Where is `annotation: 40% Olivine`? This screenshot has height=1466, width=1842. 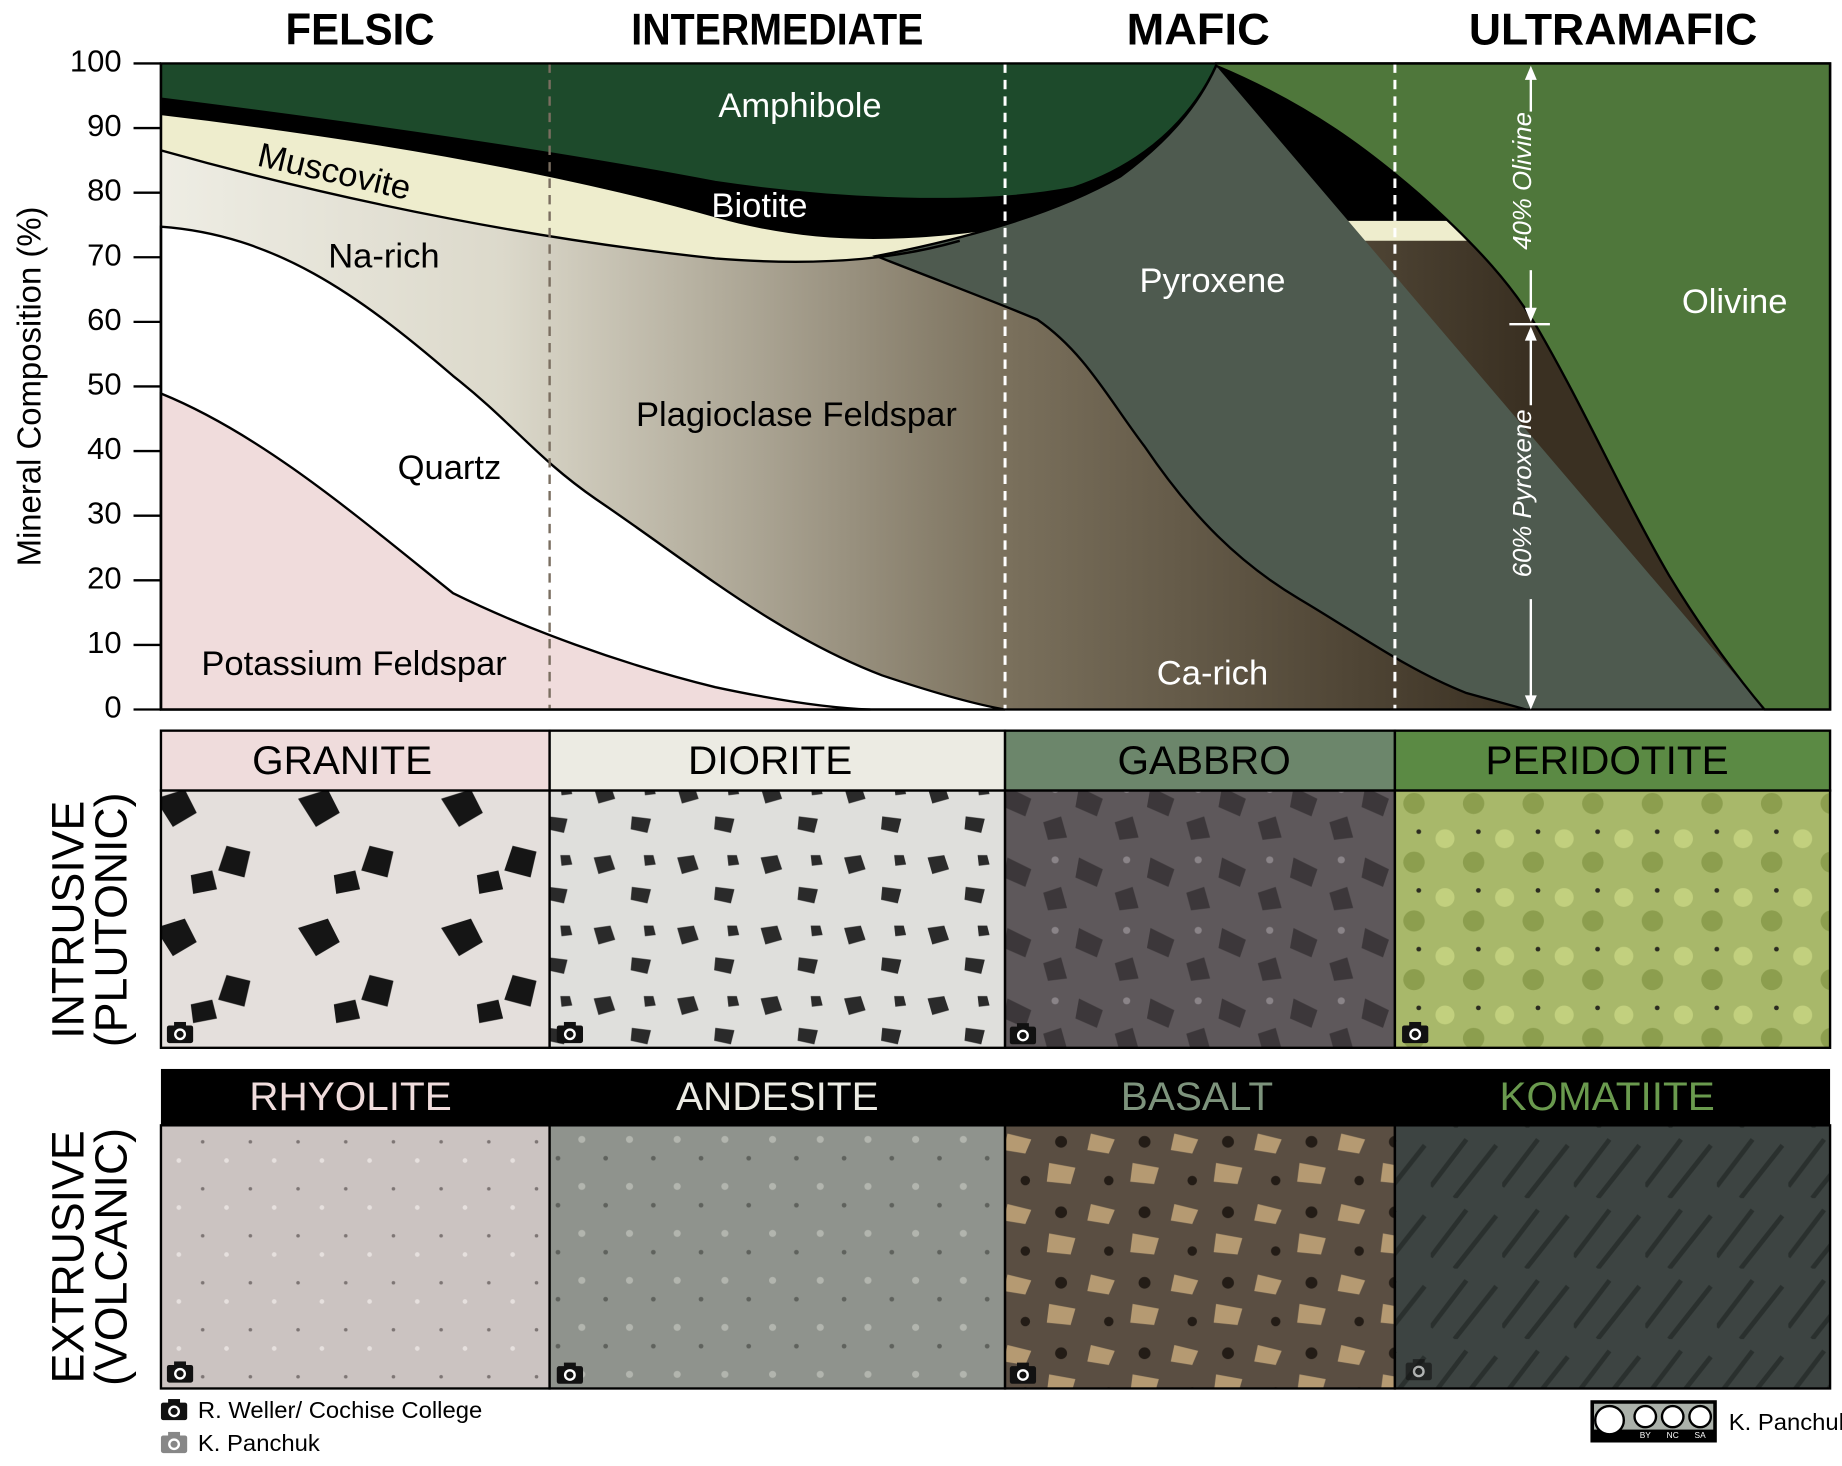 annotation: 40% Olivine is located at coordinates (1522, 181).